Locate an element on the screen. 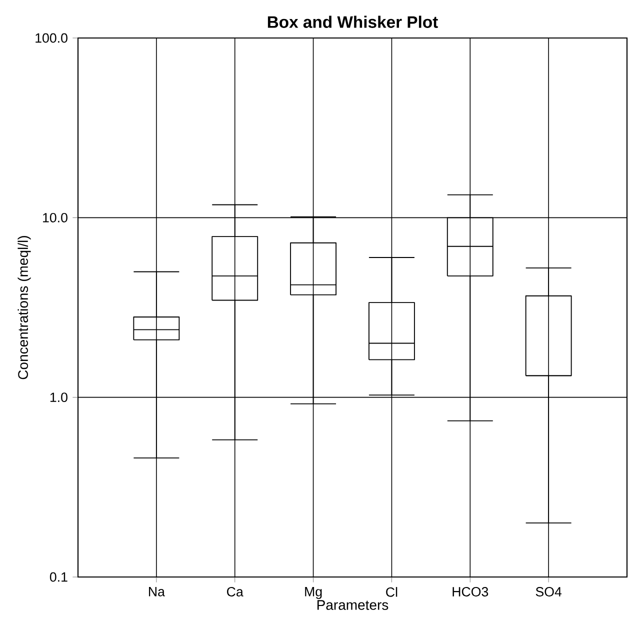 The image size is (637, 640). x-tick-label: Ca is located at coordinates (235, 591).